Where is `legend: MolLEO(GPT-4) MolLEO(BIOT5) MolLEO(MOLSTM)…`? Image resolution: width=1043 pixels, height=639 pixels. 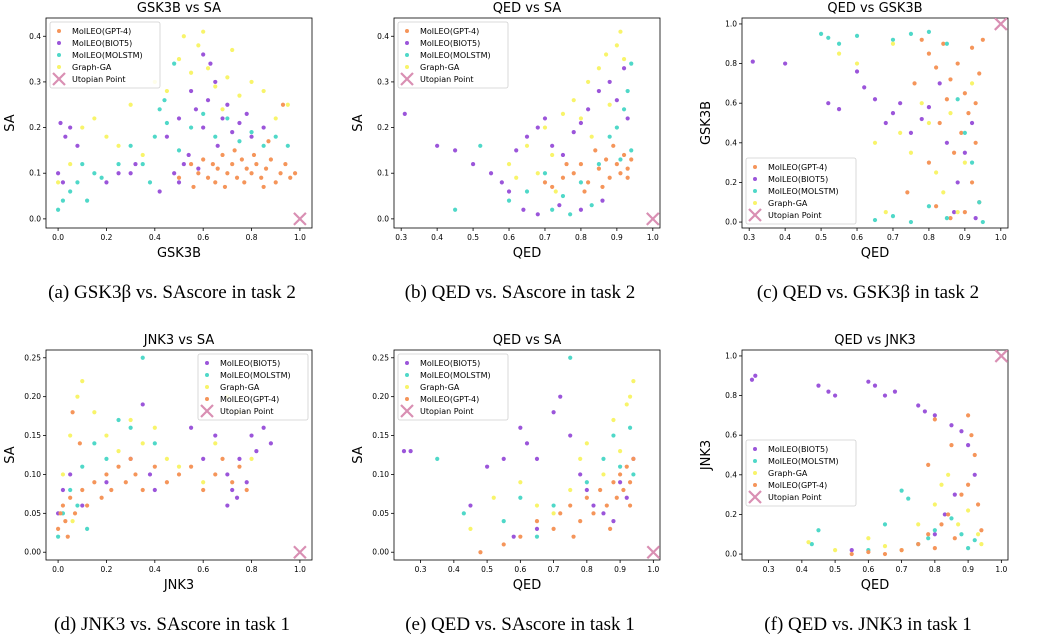
legend: MolLEO(GPT-4) MolLEO(BIOT5) MolLEO(MOLSTM)… is located at coordinates (105, 55).